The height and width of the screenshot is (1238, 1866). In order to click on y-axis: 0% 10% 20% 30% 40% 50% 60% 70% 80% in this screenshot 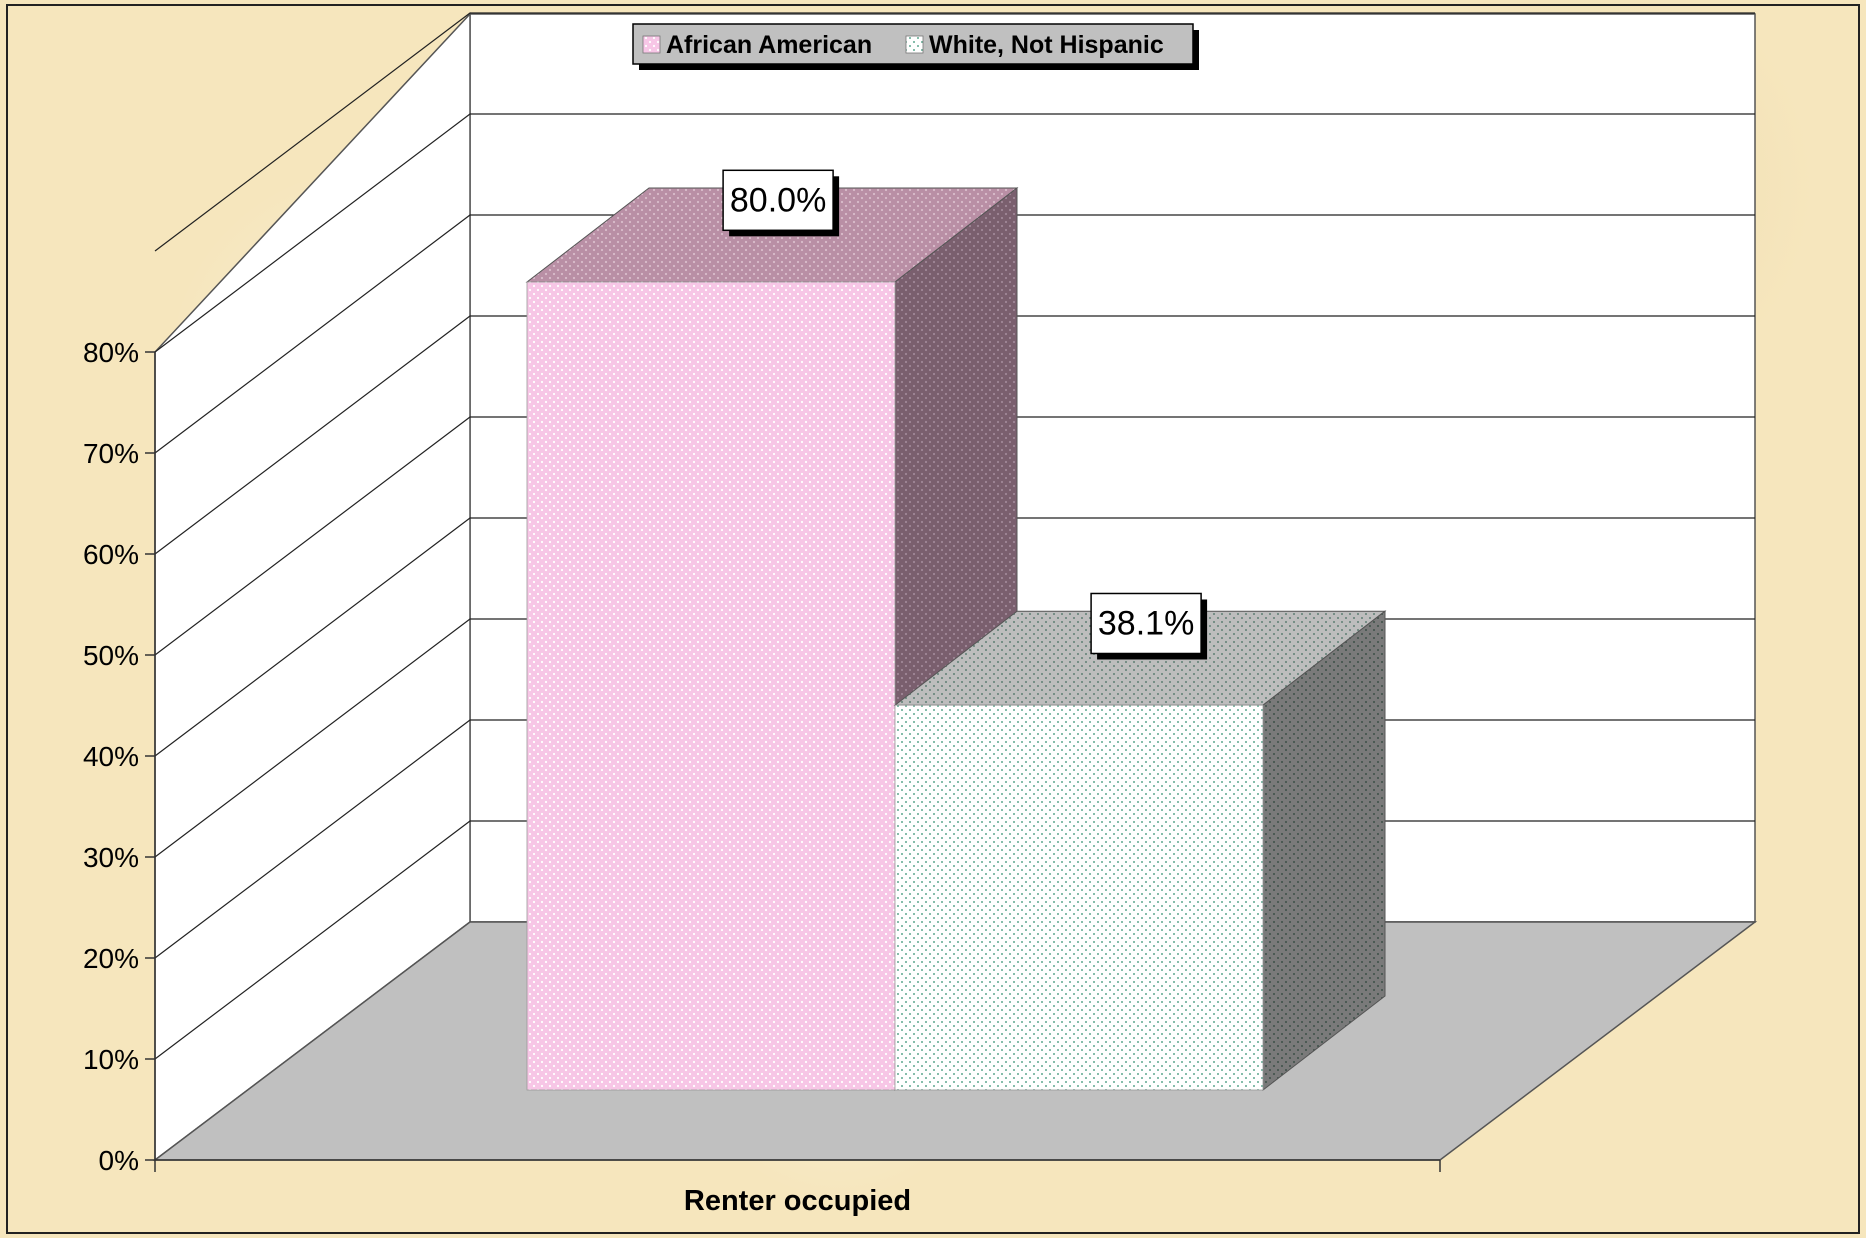, I will do `click(119, 756)`.